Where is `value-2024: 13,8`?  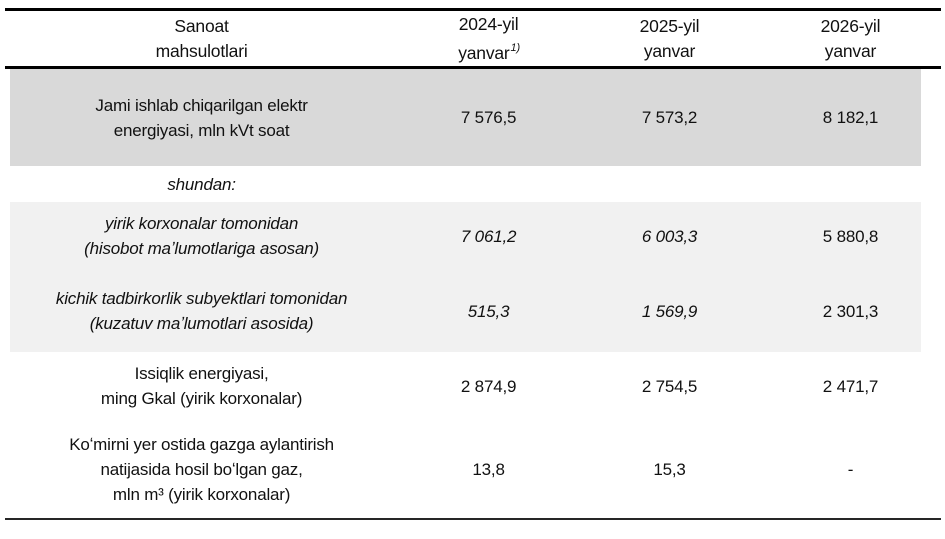 value-2024: 13,8 is located at coordinates (488, 469).